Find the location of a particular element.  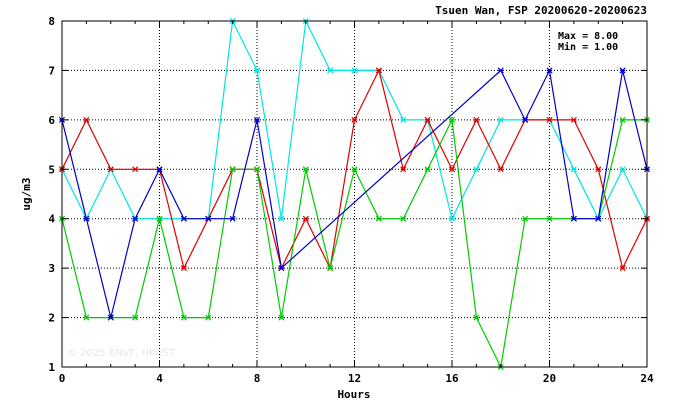

watermark: © 2025 ENVF, HKUST is located at coordinates (121, 353).